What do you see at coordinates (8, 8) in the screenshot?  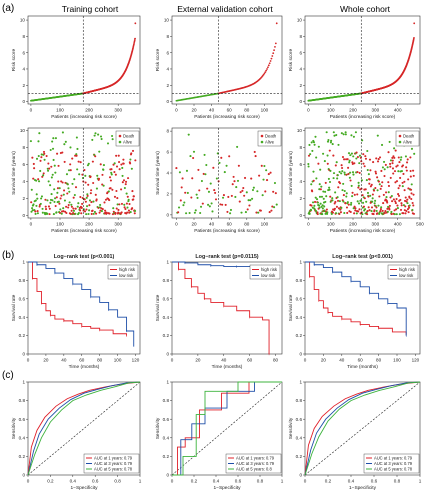 I see `panel-label-a: (a)` at bounding box center [8, 8].